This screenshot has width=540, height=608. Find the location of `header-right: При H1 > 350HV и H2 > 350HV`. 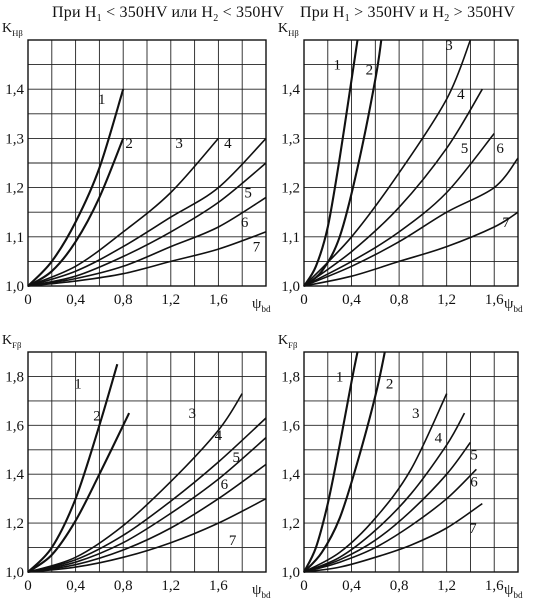

header-right: При H1 > 350HV и H2 > 350HV is located at coordinates (408, 14).